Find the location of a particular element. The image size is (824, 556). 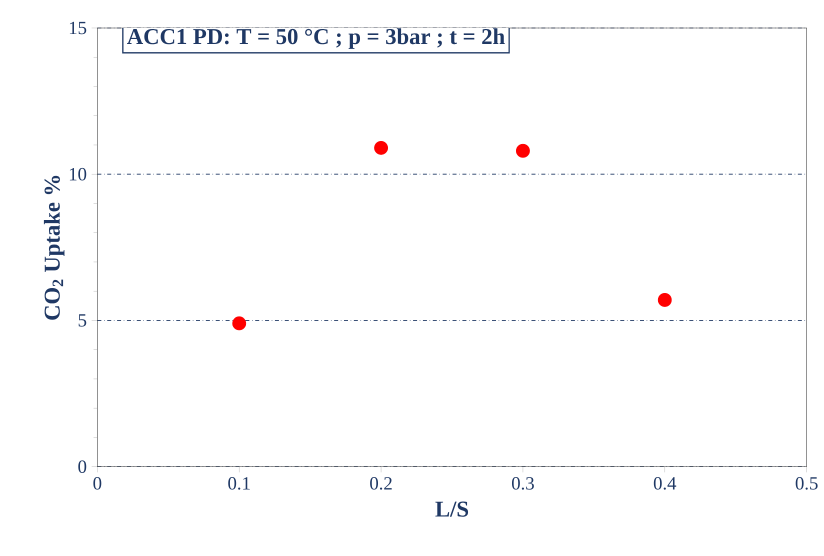

x-tick-label: 0.2 is located at coordinates (381, 483).